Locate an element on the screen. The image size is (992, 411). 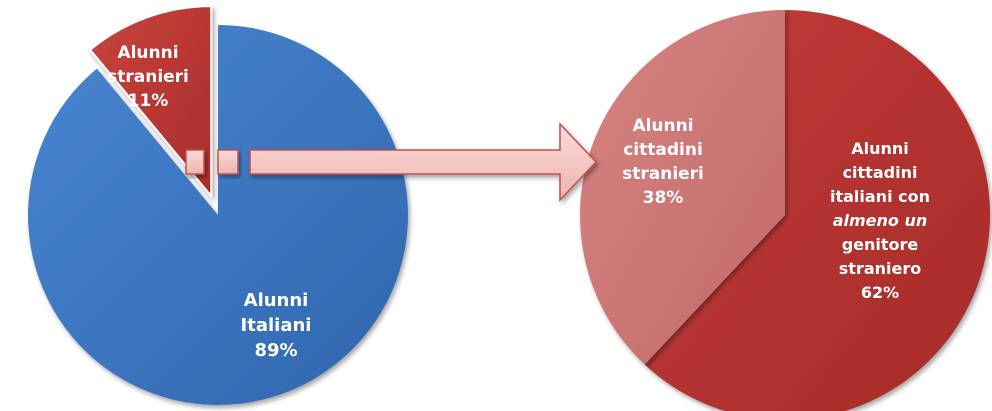
slice-alunni-stranieri is located at coordinates (150, 102).